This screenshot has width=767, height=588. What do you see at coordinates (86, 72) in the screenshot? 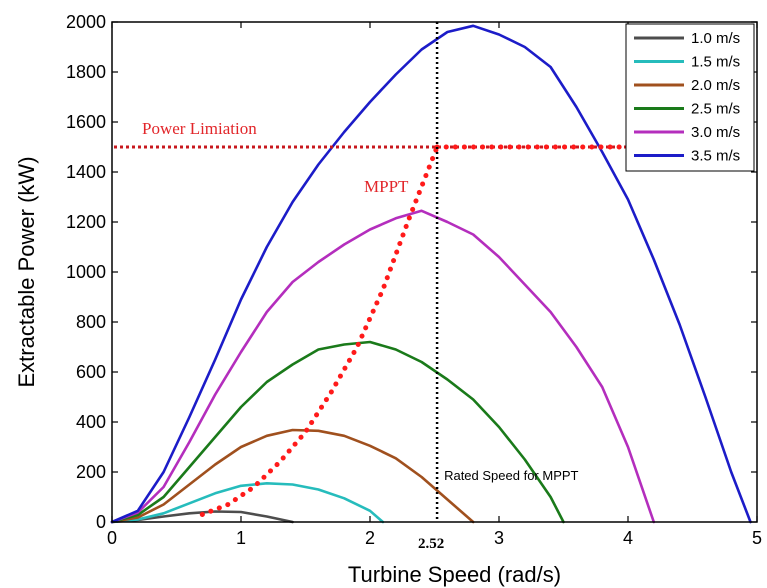
I see `y-tick-label: 1800` at bounding box center [86, 72].